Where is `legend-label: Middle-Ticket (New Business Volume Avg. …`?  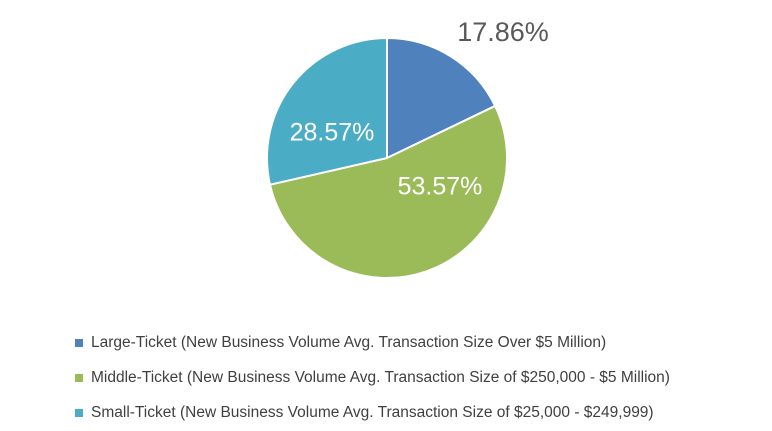 legend-label: Middle-Ticket (New Business Volume Avg. … is located at coordinates (380, 377).